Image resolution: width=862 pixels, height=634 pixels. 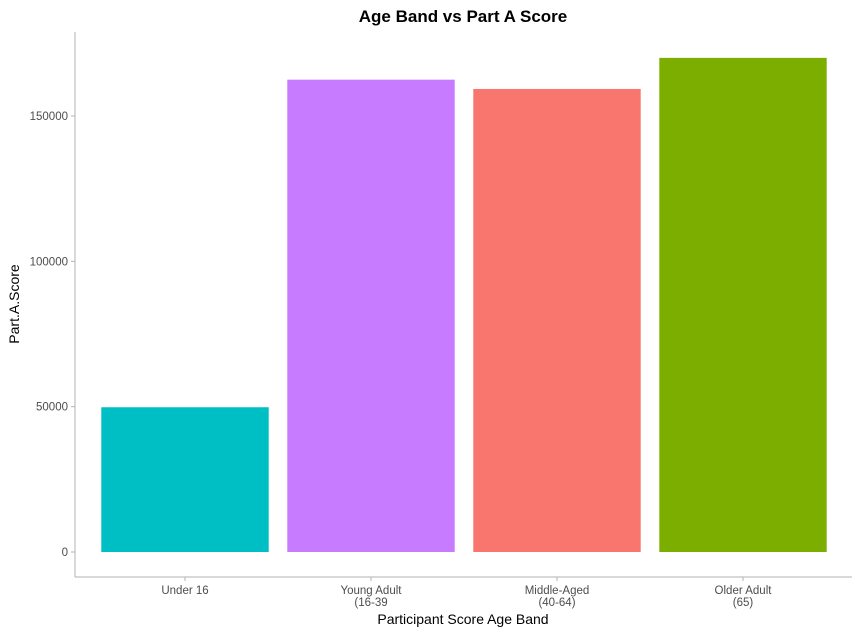 I want to click on x-tick-label: Middle-Aged, so click(x=557, y=591).